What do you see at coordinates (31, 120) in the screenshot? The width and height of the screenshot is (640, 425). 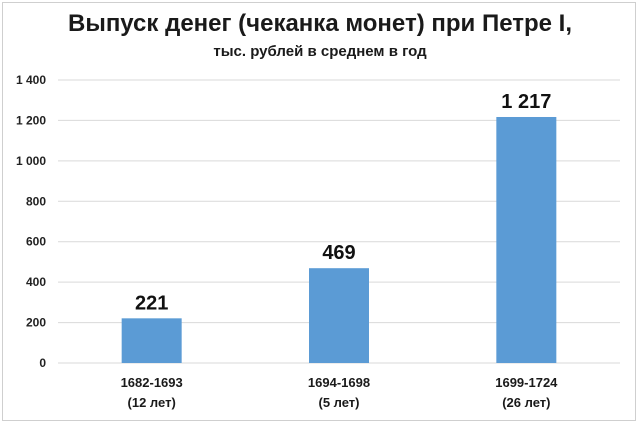 I see `y-tick-label: 1 200` at bounding box center [31, 120].